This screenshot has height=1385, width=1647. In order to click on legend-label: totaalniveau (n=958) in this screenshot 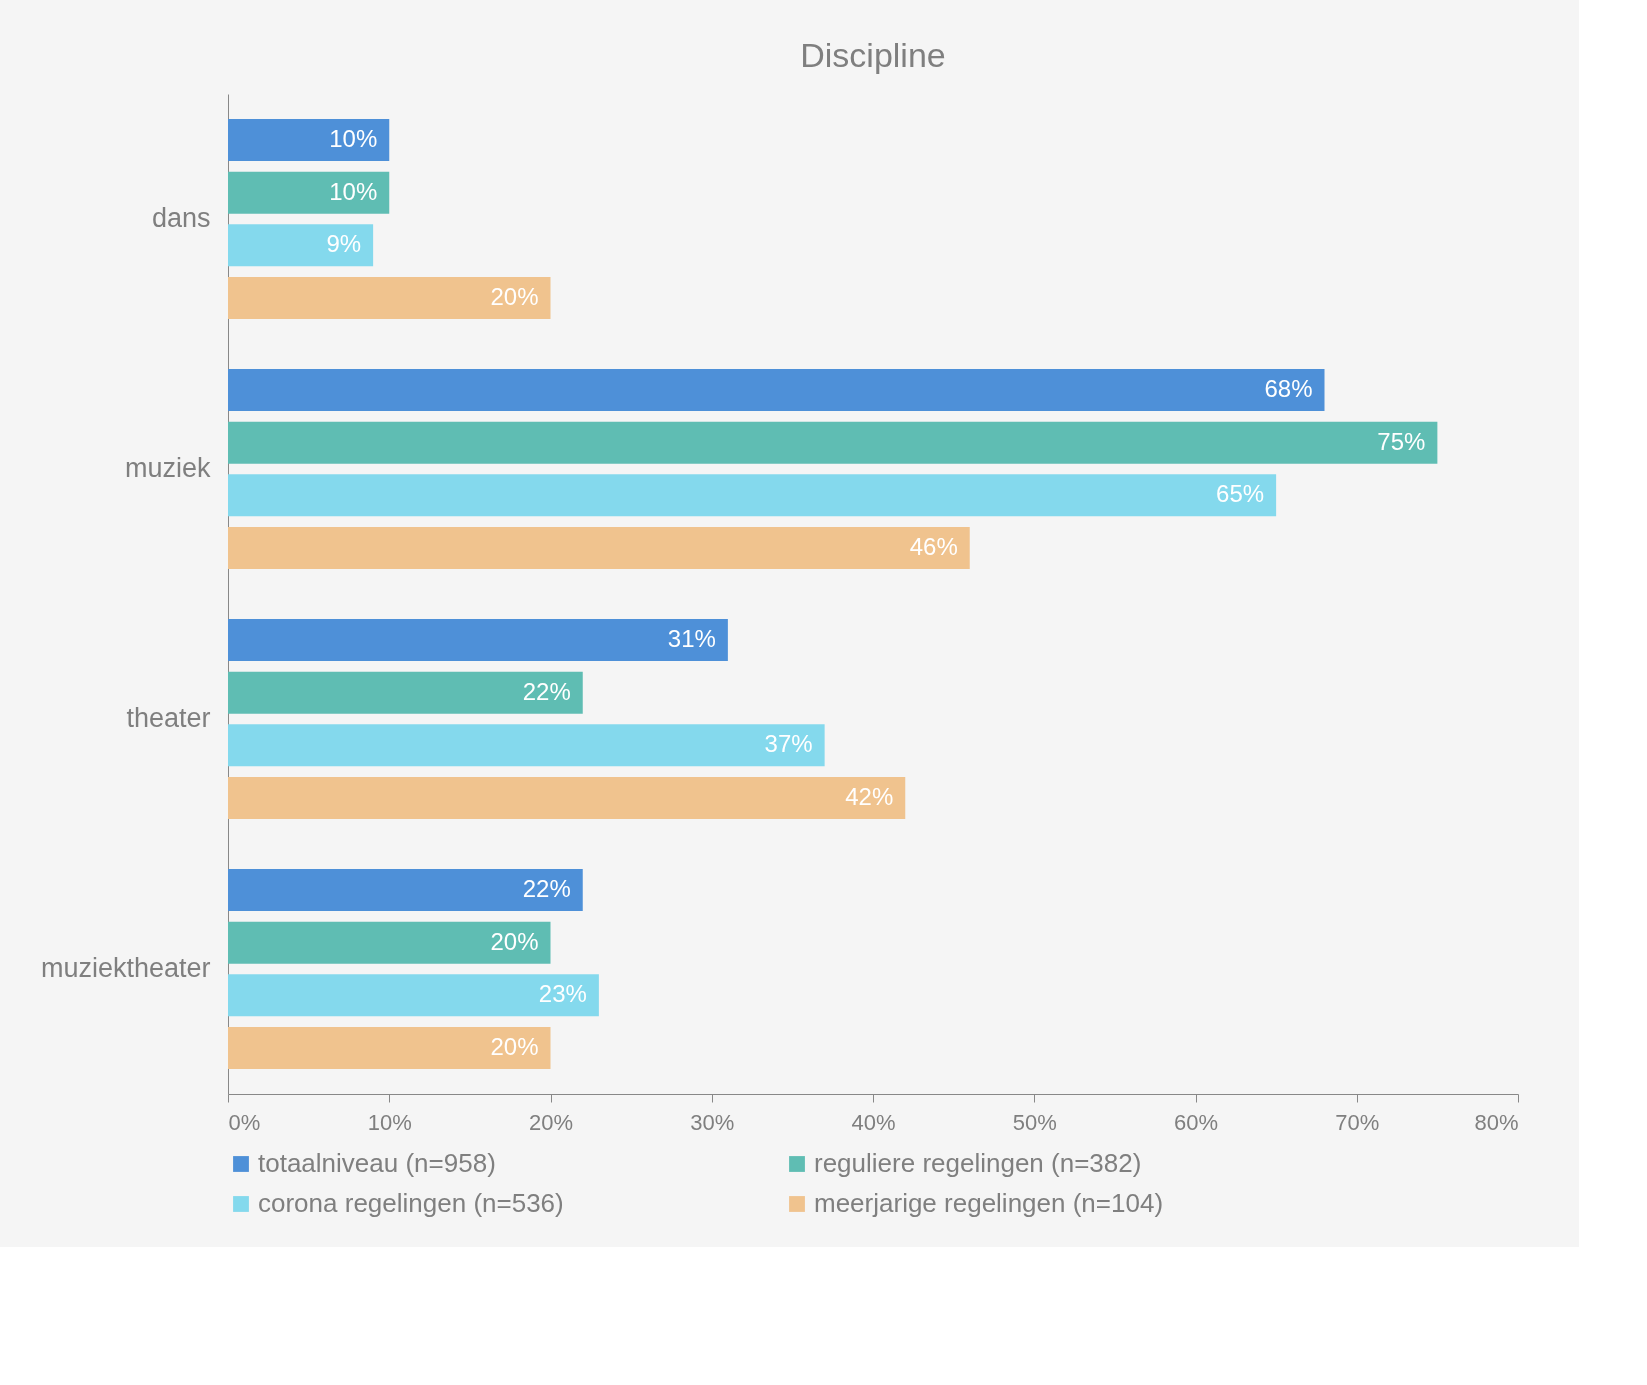, I will do `click(377, 1163)`.